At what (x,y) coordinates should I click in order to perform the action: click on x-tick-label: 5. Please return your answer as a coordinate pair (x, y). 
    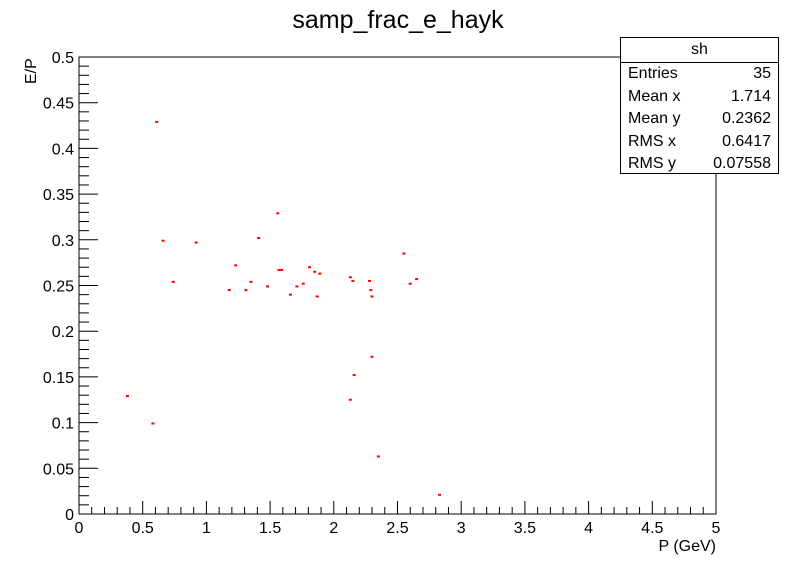
    Looking at the image, I should click on (716, 528).